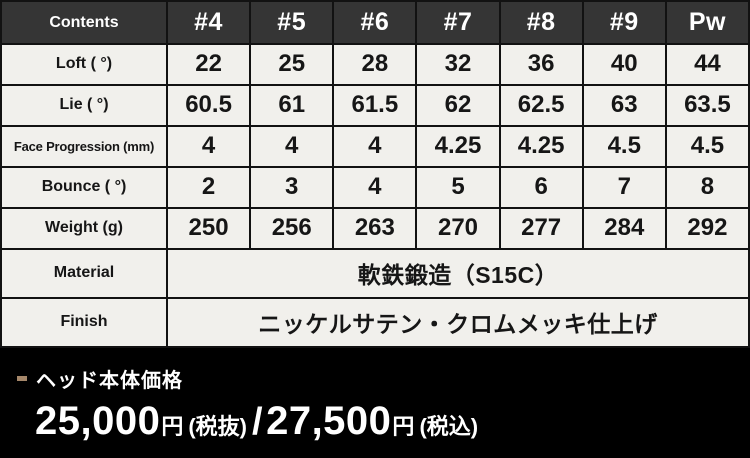 Image resolution: width=750 pixels, height=458 pixels. What do you see at coordinates (541, 187) in the screenshot?
I see `spec-cell: 6` at bounding box center [541, 187].